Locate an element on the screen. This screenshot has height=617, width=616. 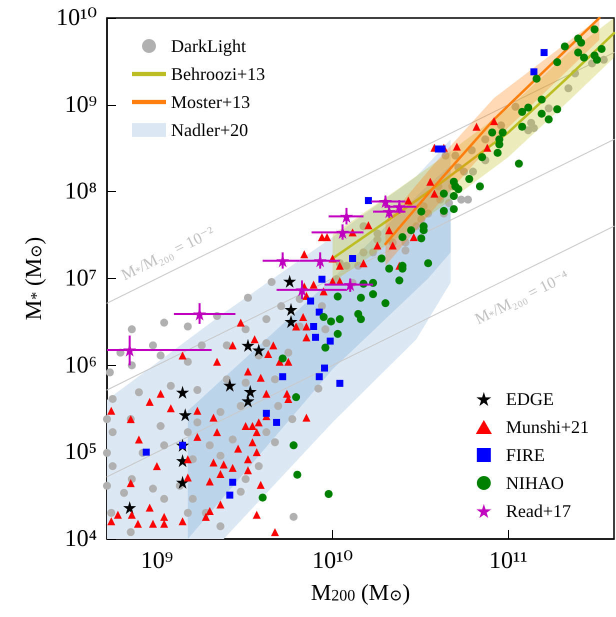
y-tick-label: 10⁷ is located at coordinates (80, 279).